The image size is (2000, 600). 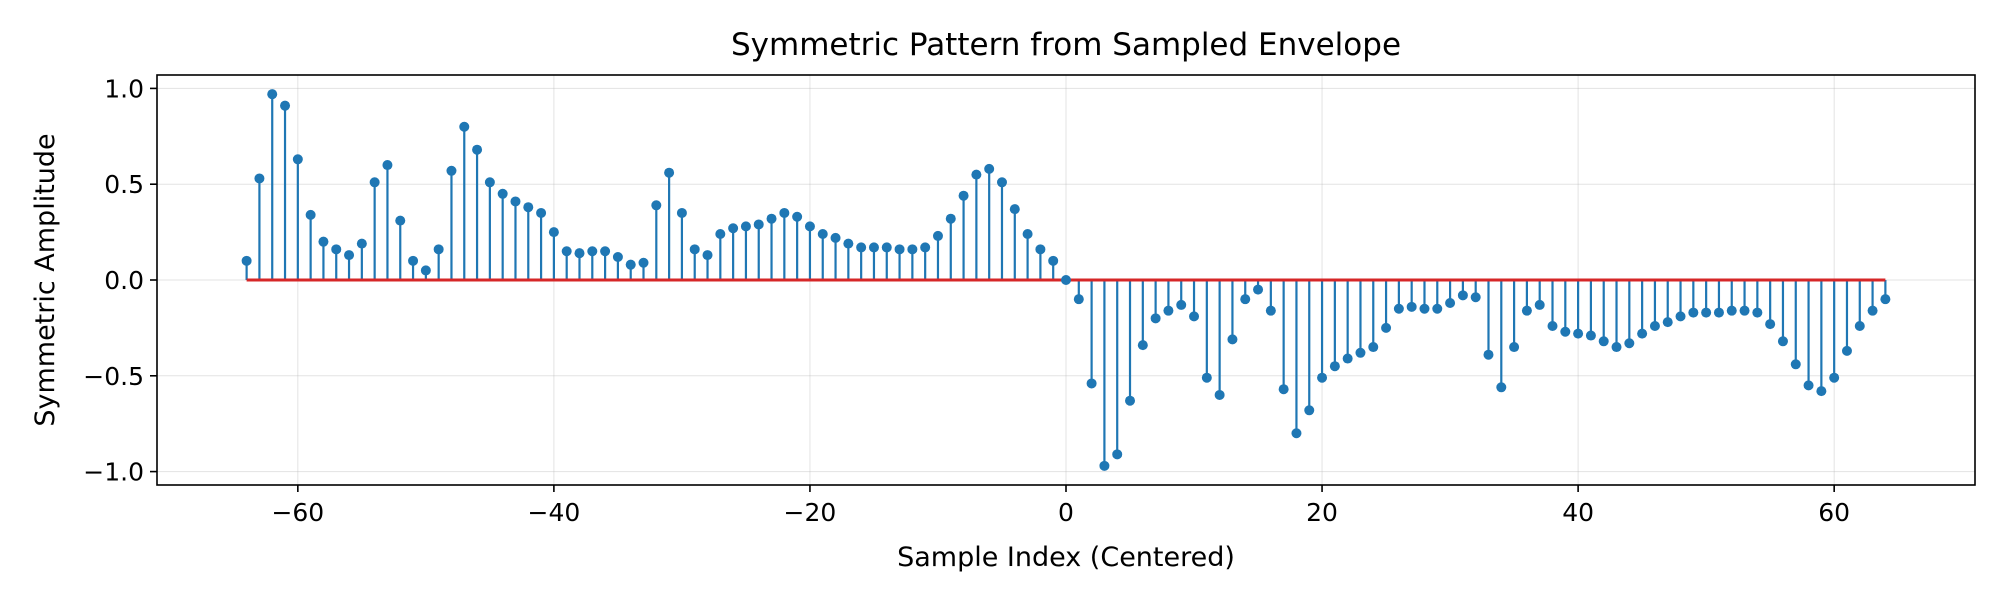 I want to click on x-tick-label: −20, so click(x=810, y=512).